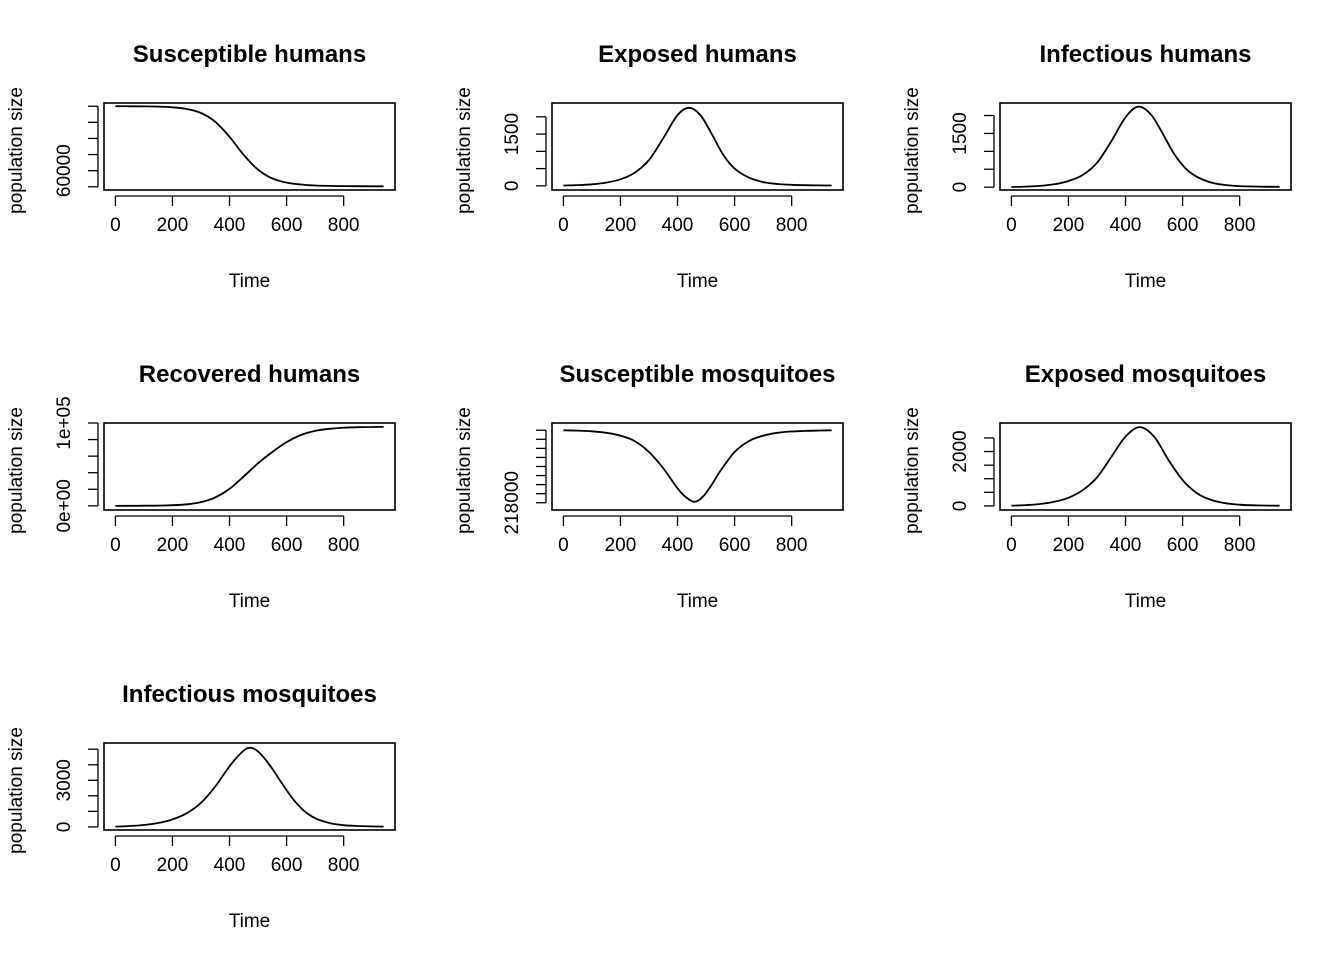  Describe the element at coordinates (697, 374) in the screenshot. I see `panel-title: Susceptible mosquitoes` at that location.